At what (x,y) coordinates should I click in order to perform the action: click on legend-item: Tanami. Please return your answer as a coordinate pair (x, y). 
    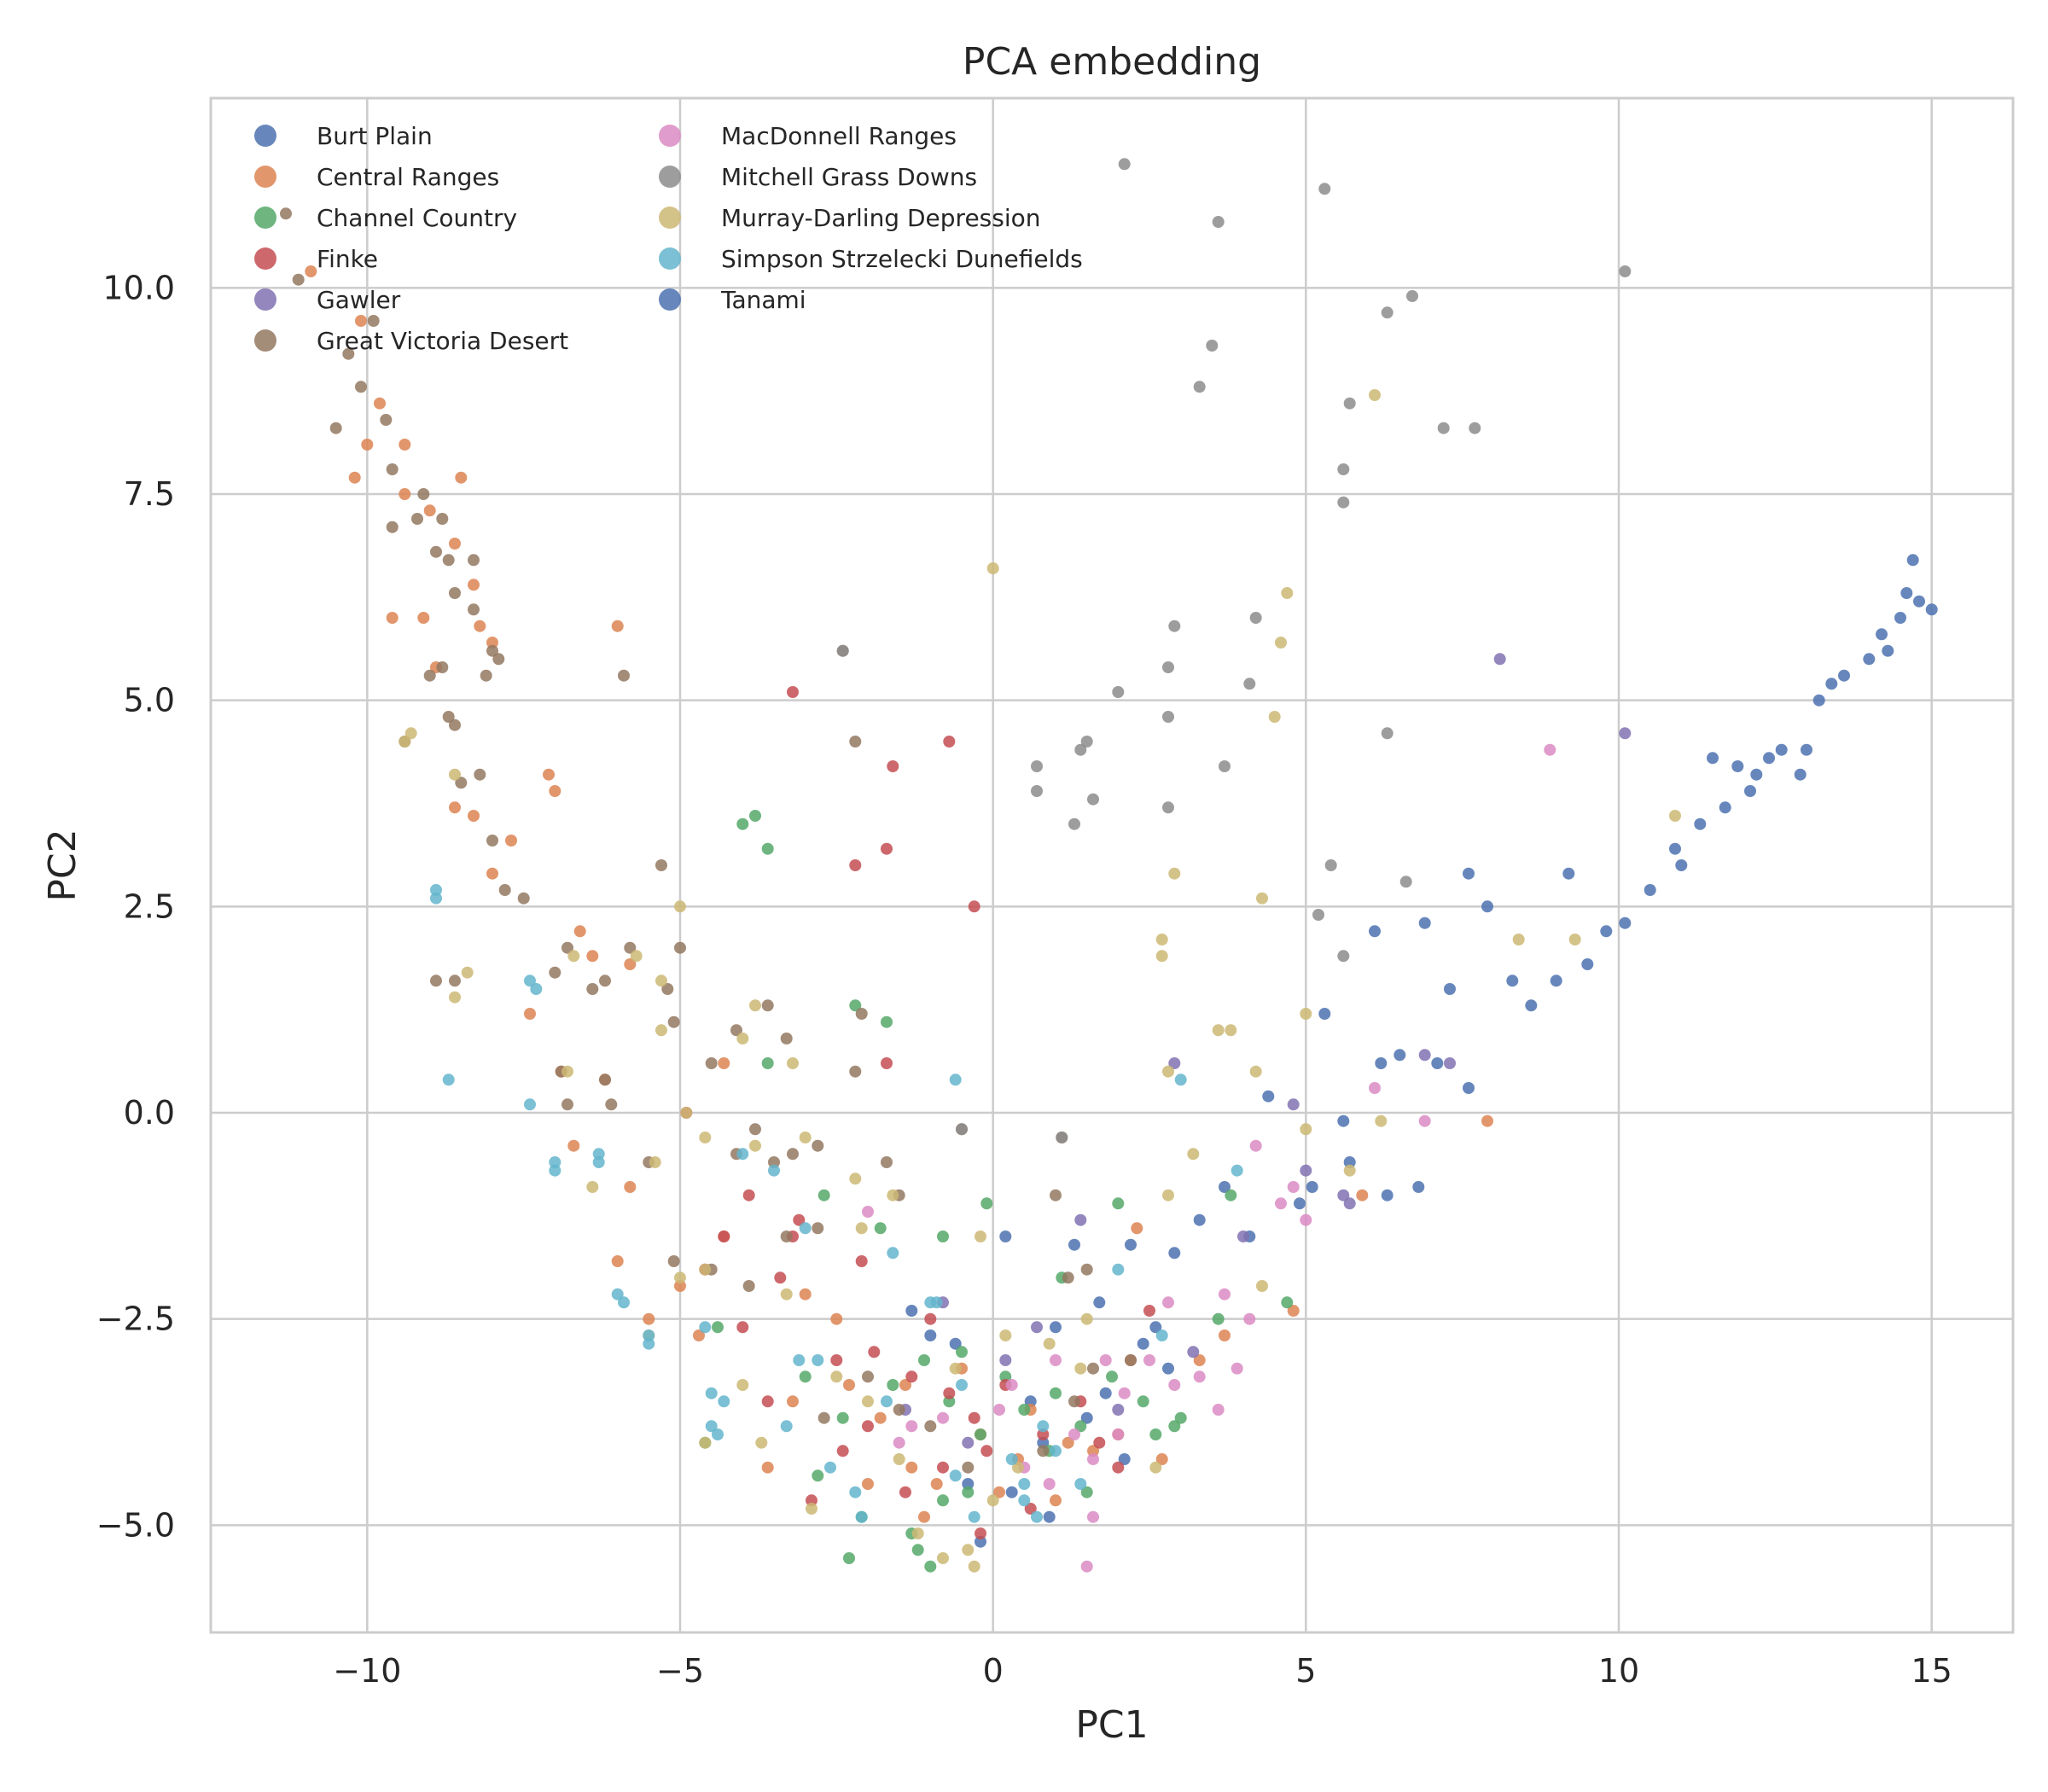
    Looking at the image, I should click on (732, 300).